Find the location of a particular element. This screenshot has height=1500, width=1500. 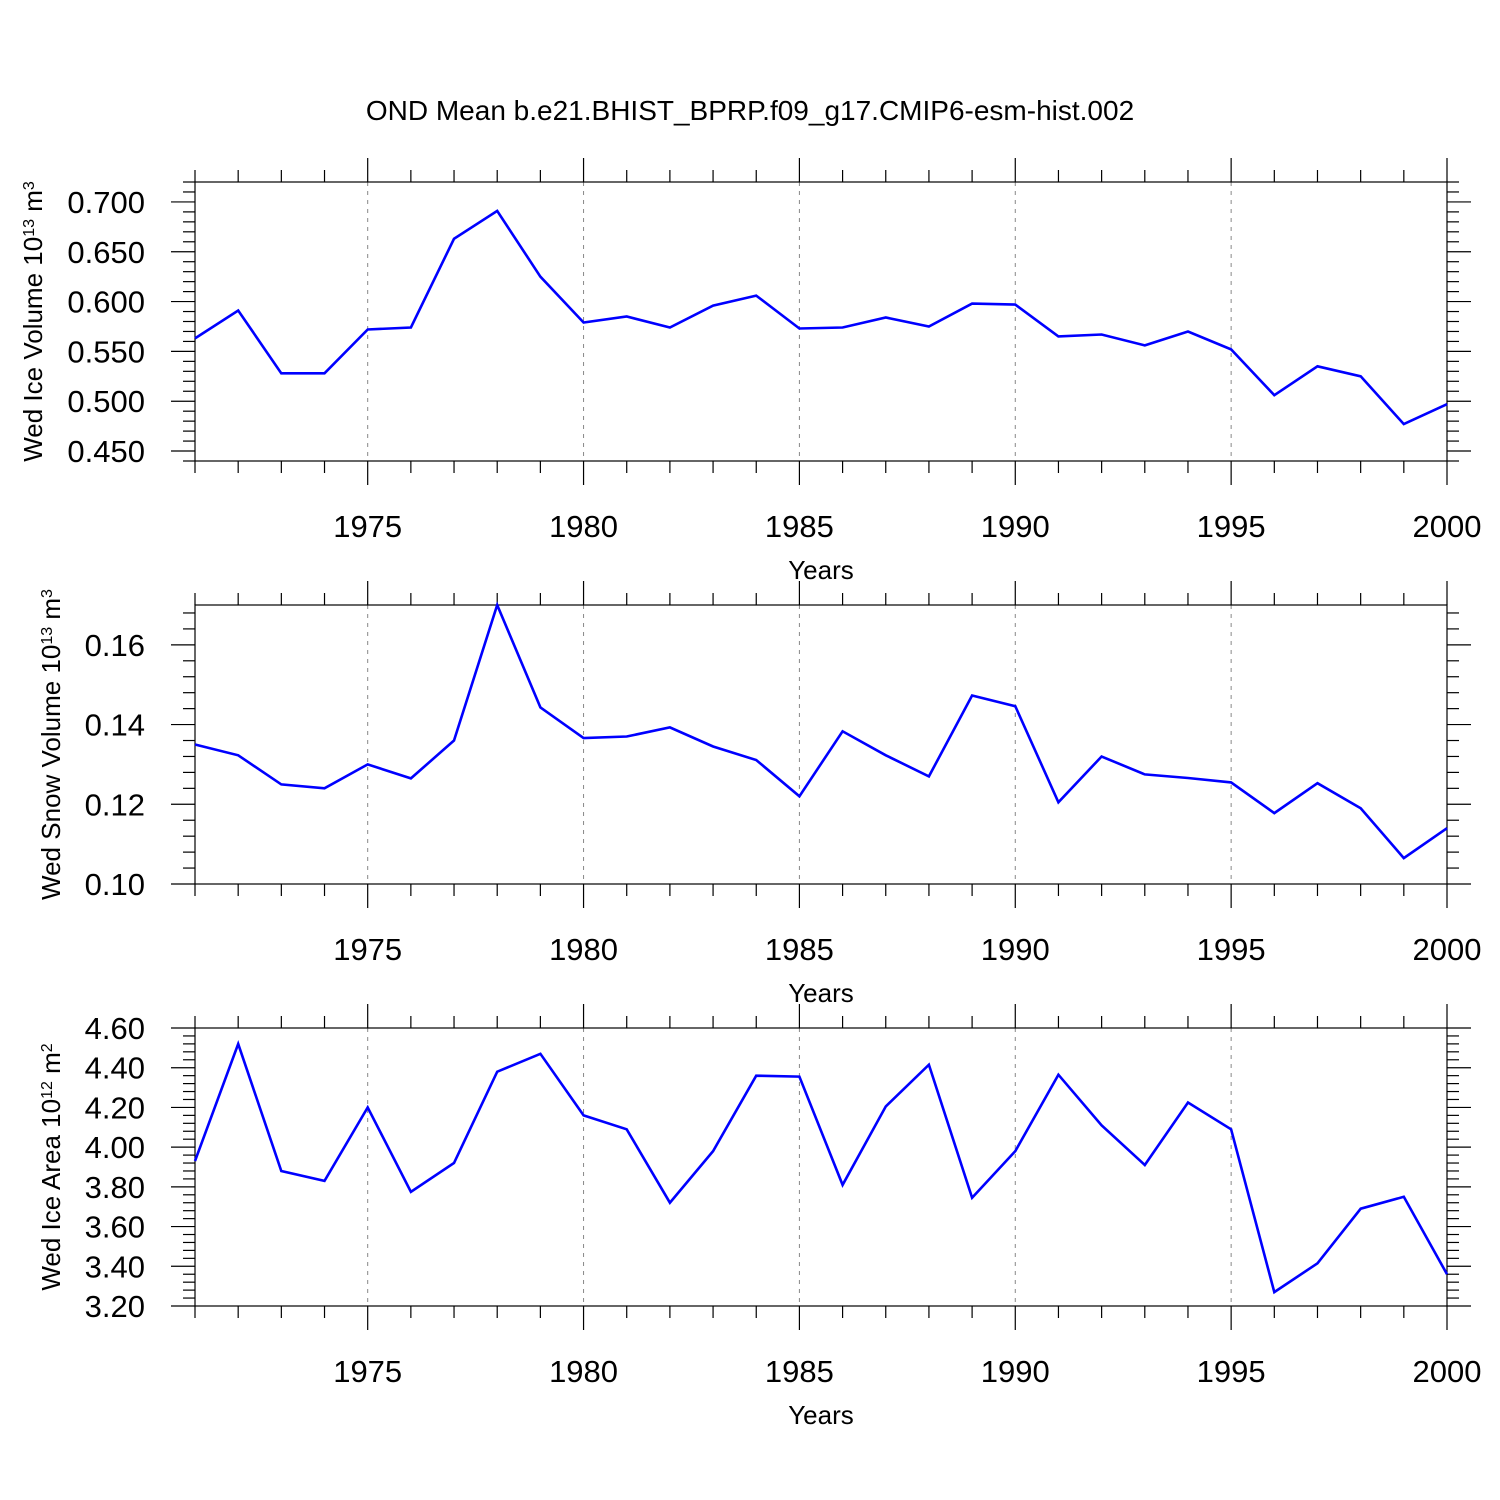

y-tick-label: 0.600 is located at coordinates (106, 302).